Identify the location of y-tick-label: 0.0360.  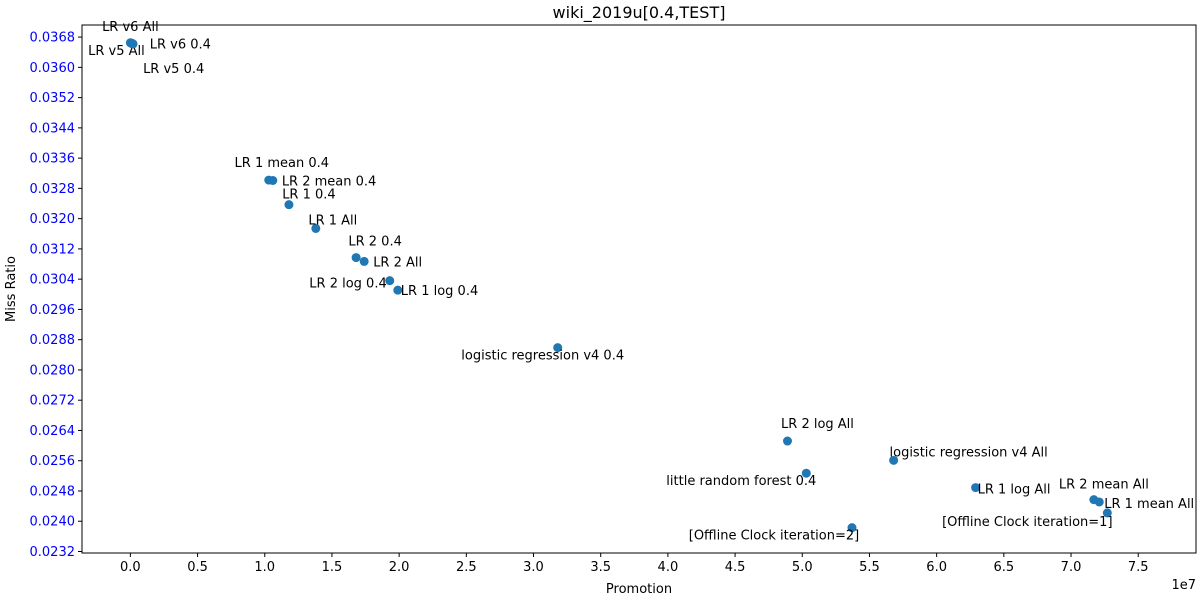
(53, 68).